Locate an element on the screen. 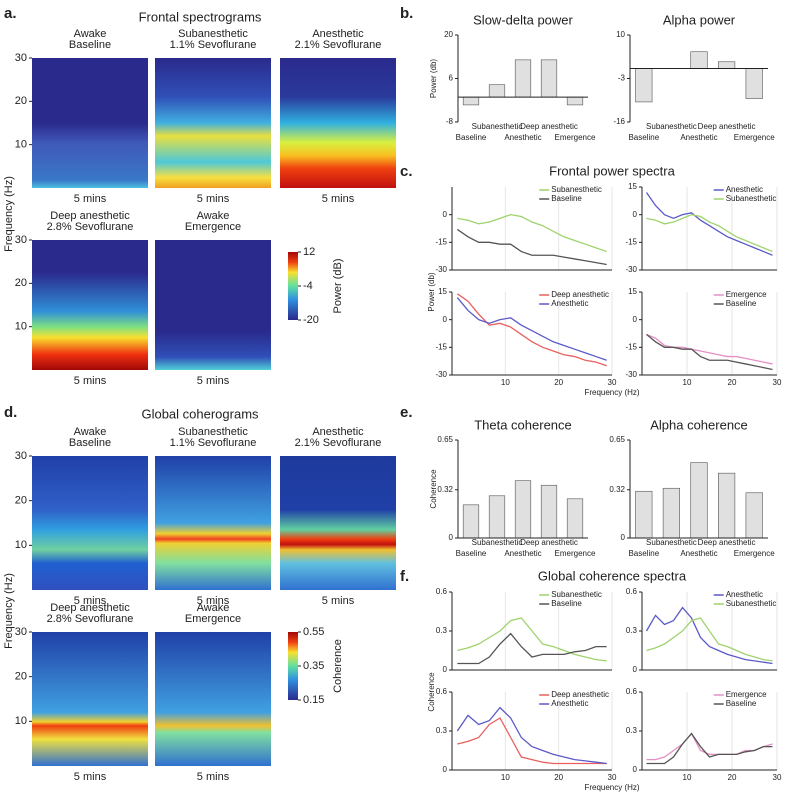 This screenshot has height=799, width=785. category-label: Emergence is located at coordinates (575, 137).